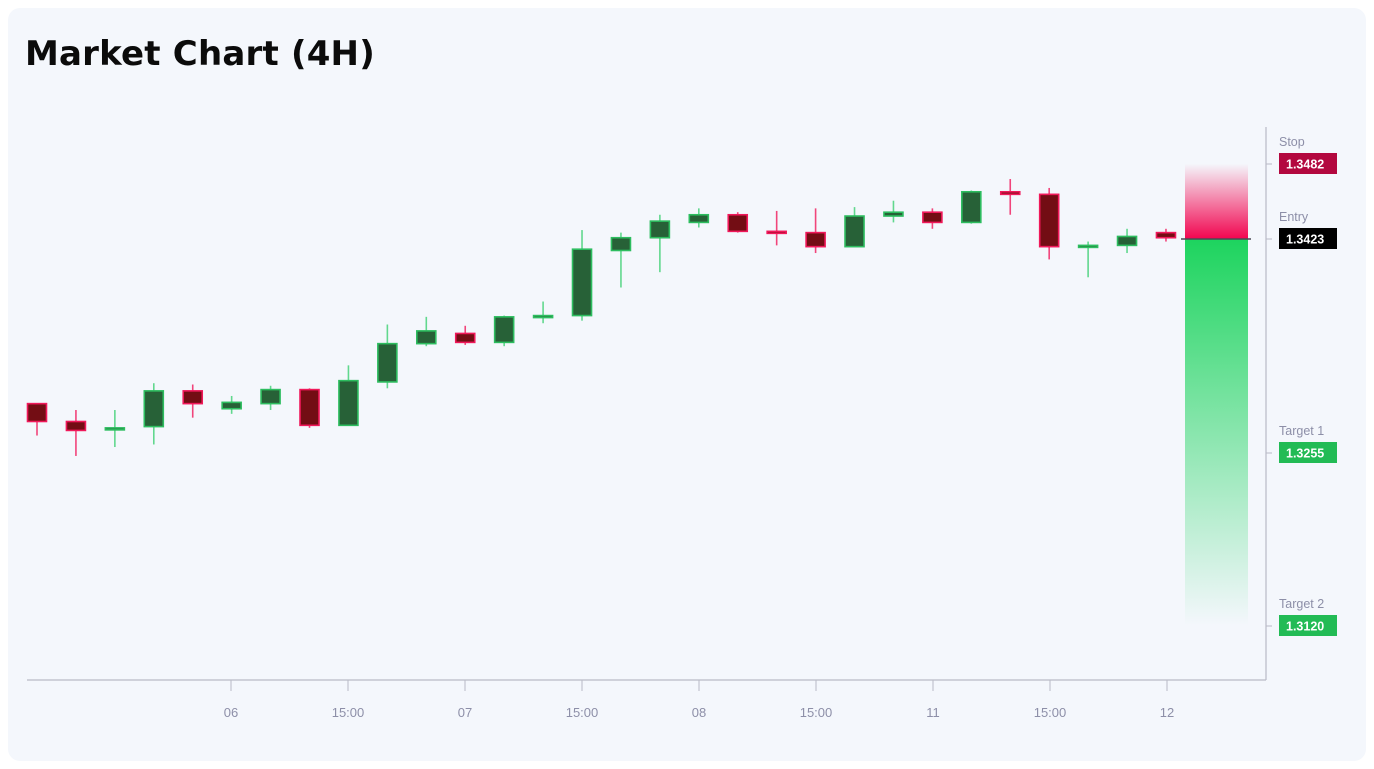 The height and width of the screenshot is (769, 1374). I want to click on x-tick-label: 07, so click(465, 712).